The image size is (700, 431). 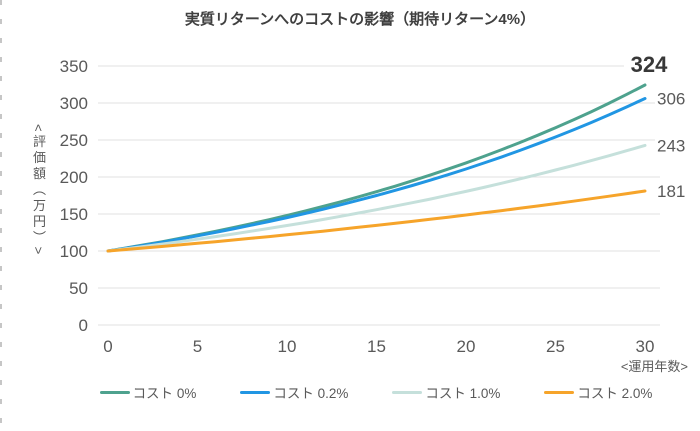 What do you see at coordinates (645, 346) in the screenshot?
I see `x-tick-label: 30` at bounding box center [645, 346].